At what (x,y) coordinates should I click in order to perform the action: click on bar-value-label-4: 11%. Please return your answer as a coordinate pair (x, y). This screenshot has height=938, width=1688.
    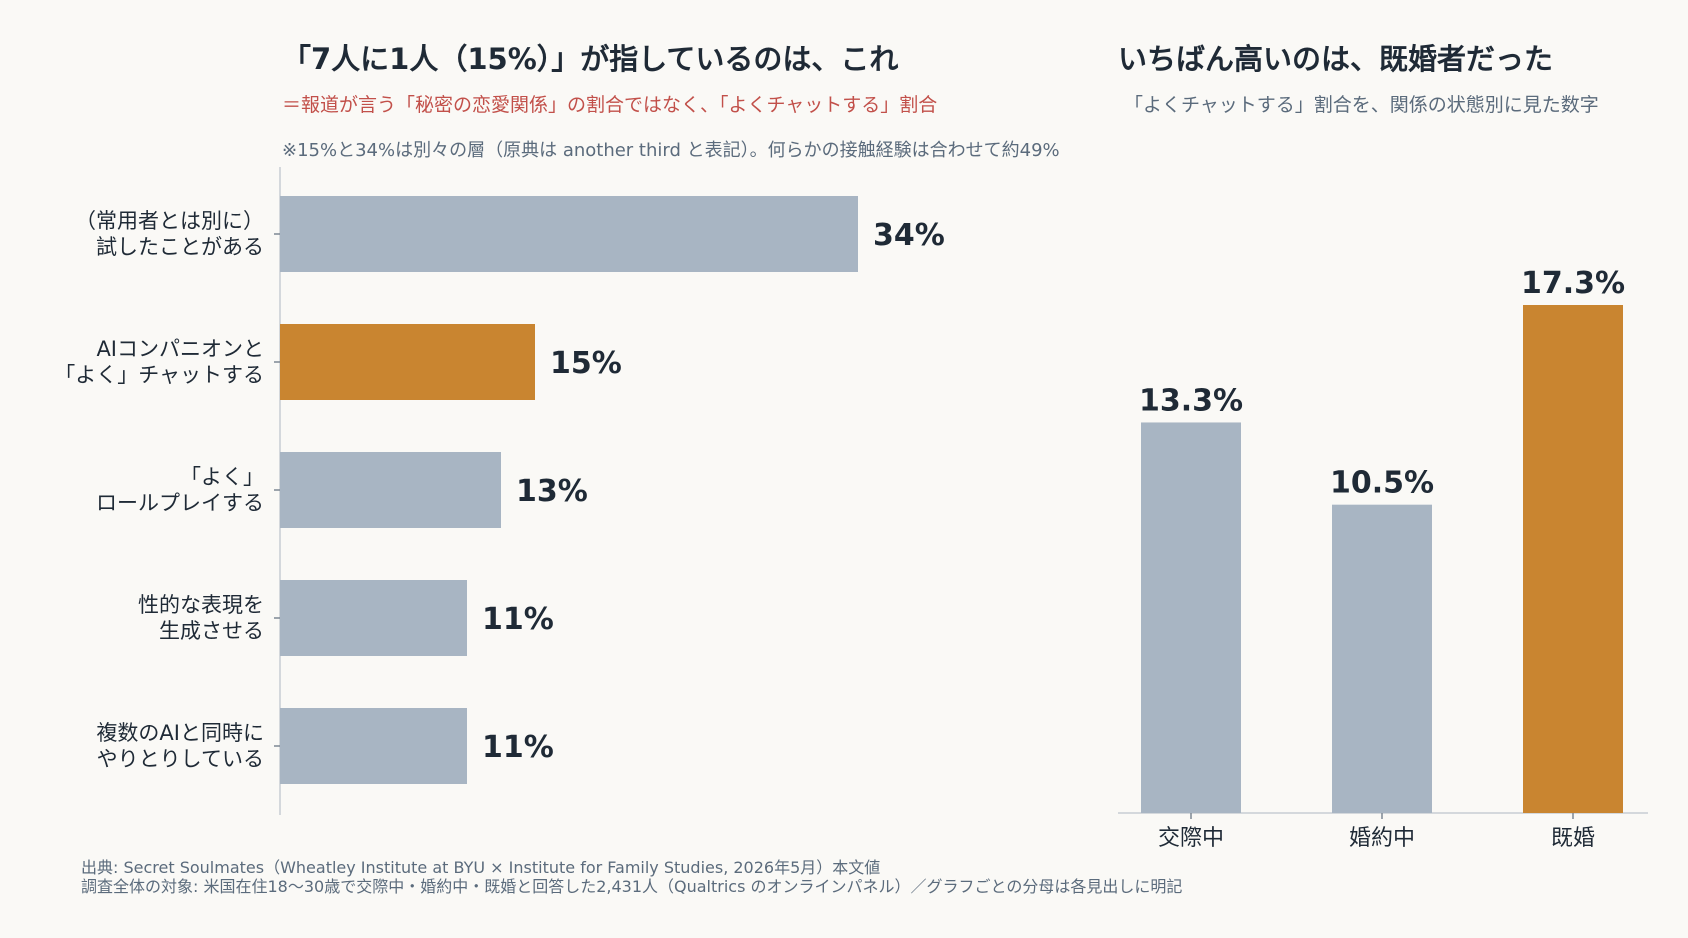
    Looking at the image, I should click on (518, 619).